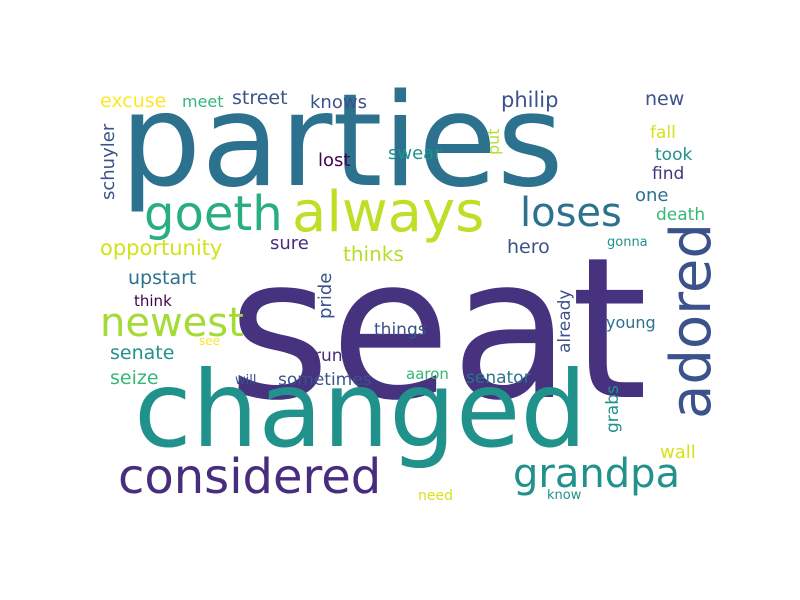 This screenshot has height=600, width=800. Describe the element at coordinates (161, 248) in the screenshot. I see `cloud-word-opportunity: opportunity` at that location.